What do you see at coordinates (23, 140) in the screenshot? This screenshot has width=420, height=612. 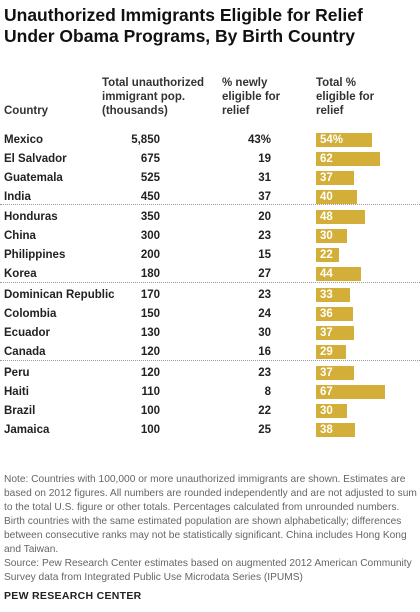 I see `country-name: Mexico` at bounding box center [23, 140].